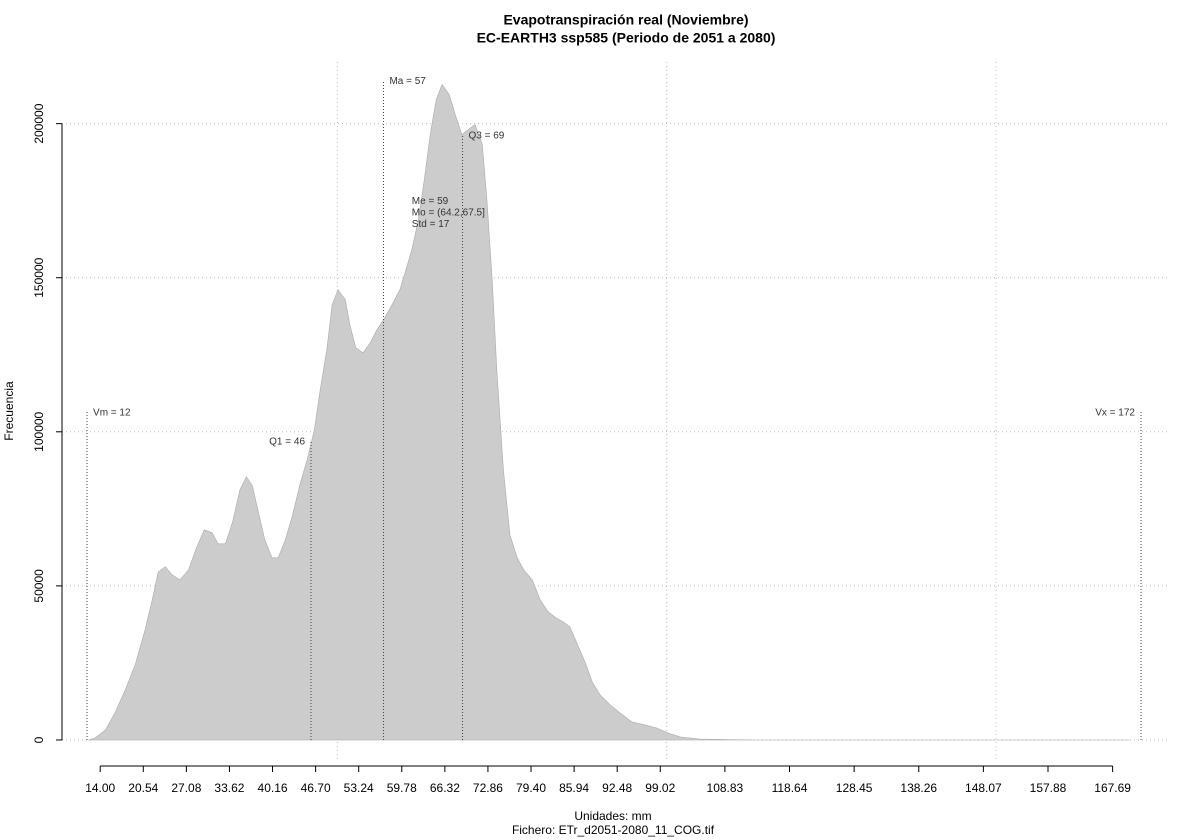 The image size is (1200, 840). What do you see at coordinates (725, 788) in the screenshot?
I see `x-tick-label: 108.83` at bounding box center [725, 788].